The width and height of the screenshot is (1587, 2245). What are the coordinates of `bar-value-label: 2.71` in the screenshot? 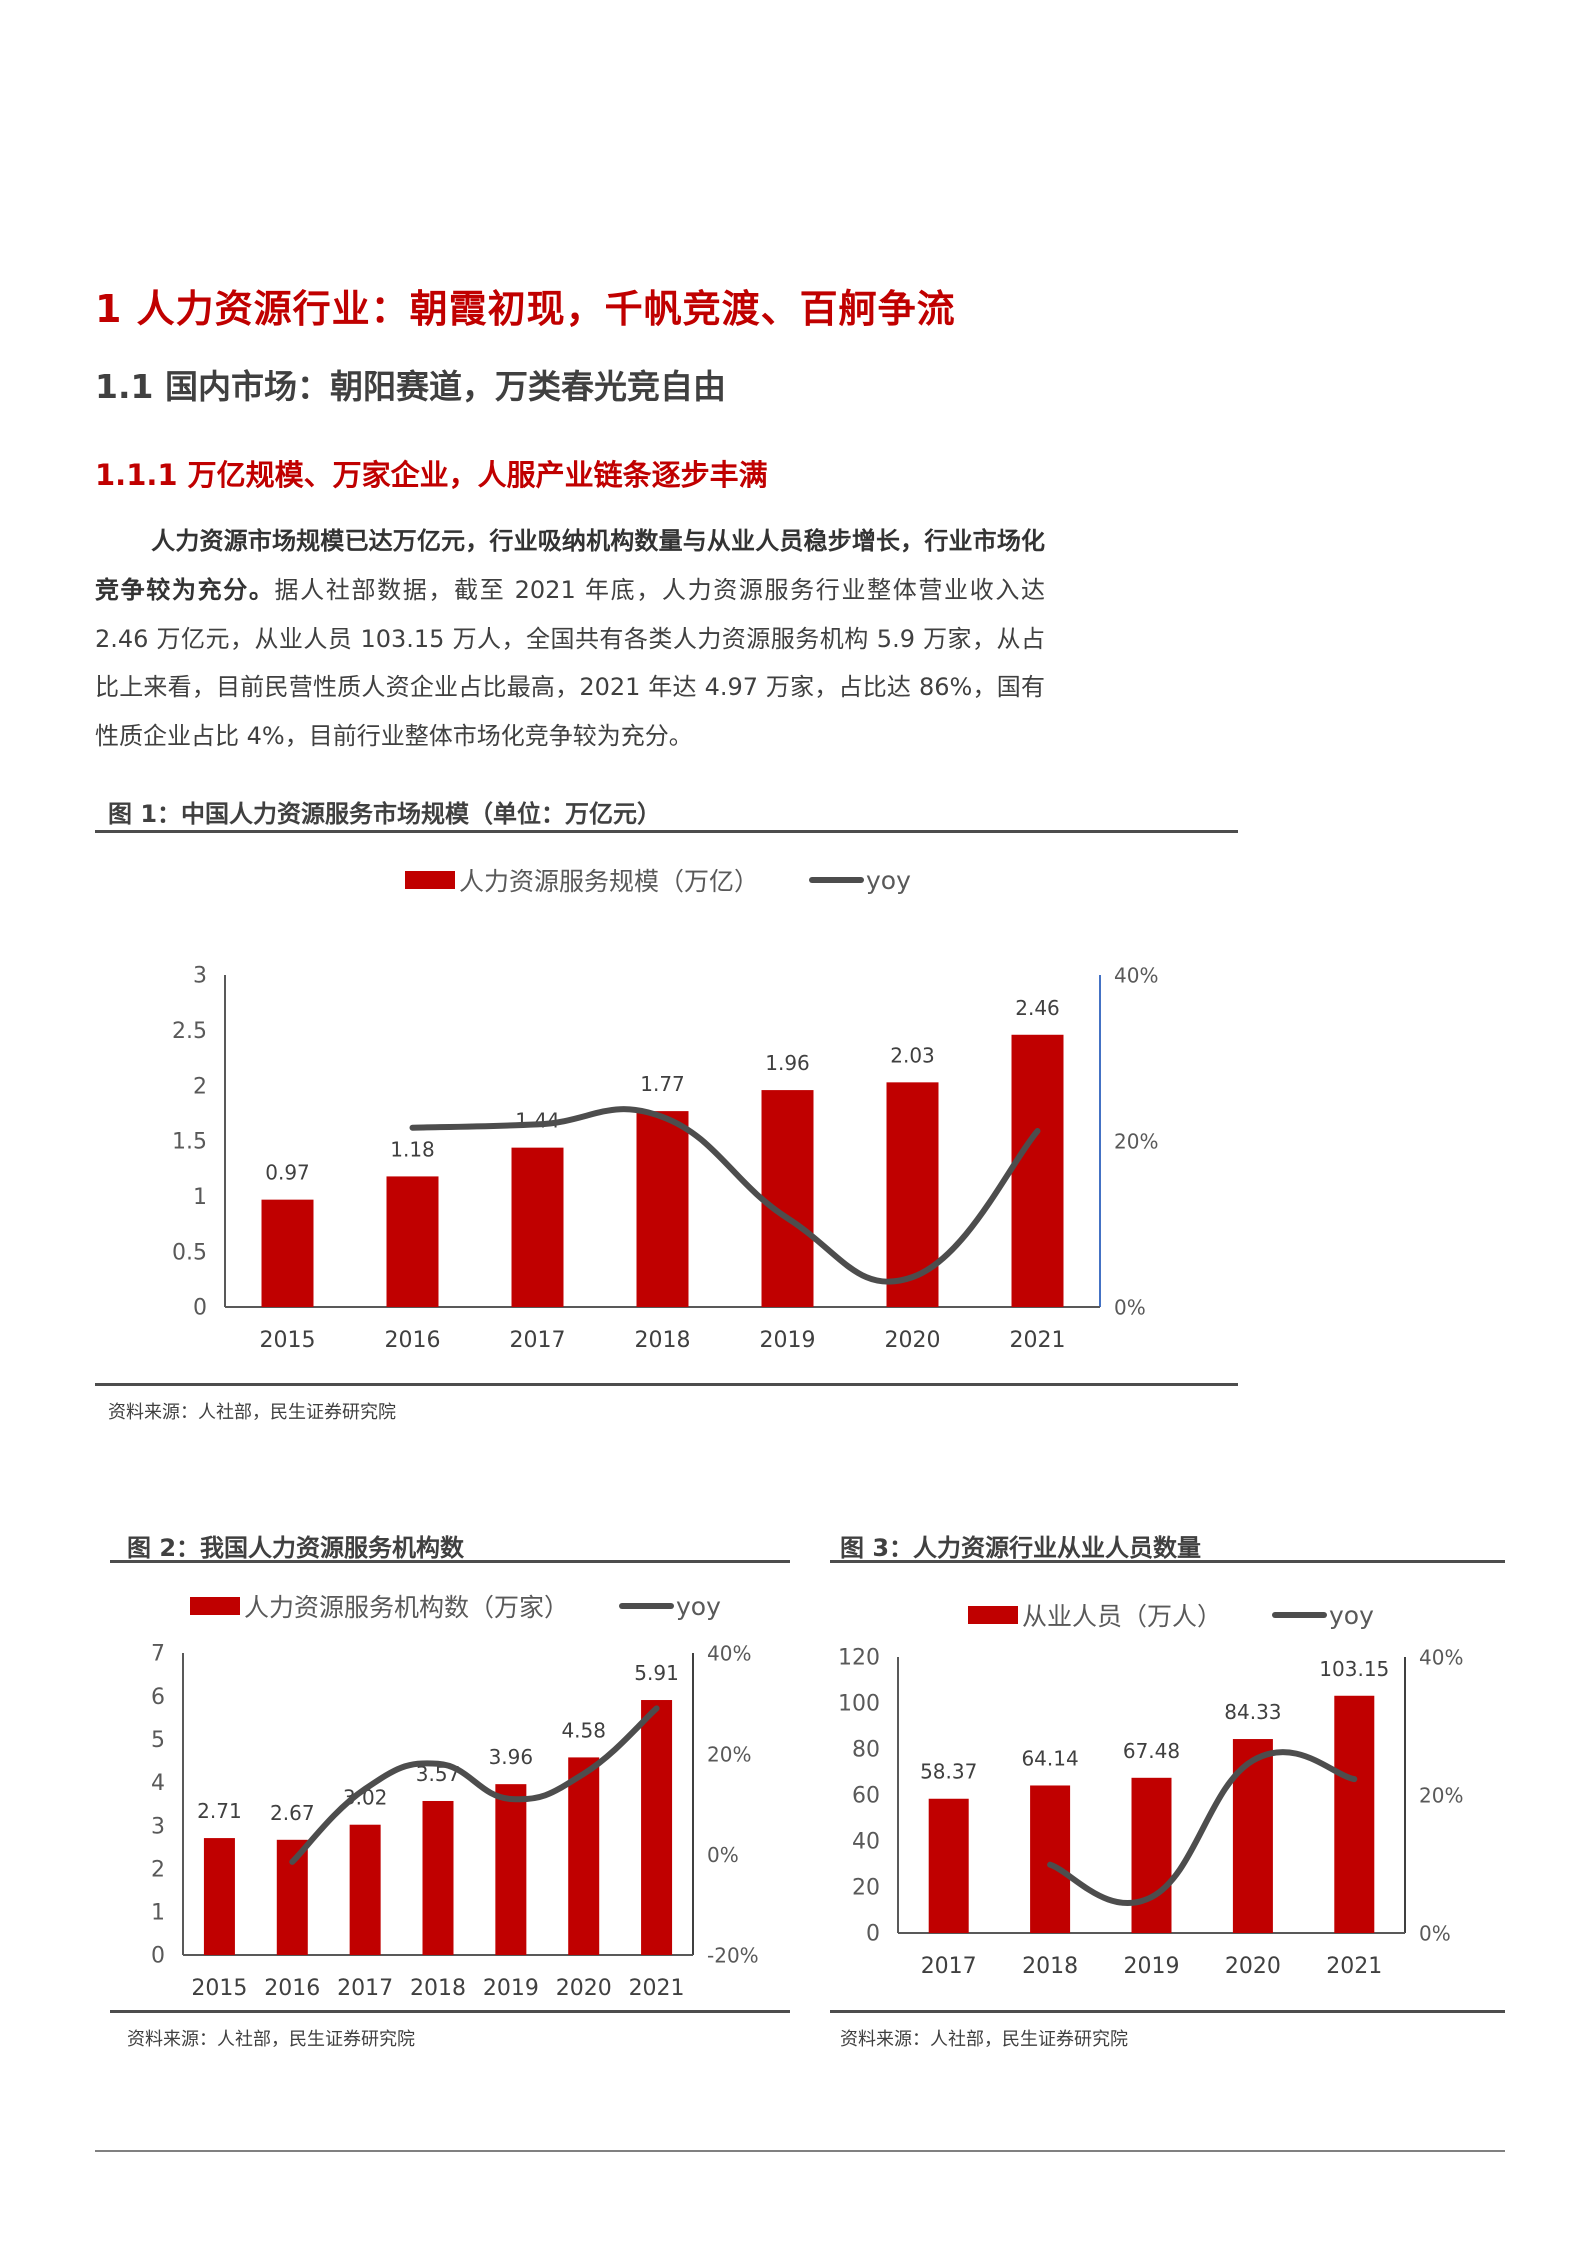 It's located at (219, 1811).